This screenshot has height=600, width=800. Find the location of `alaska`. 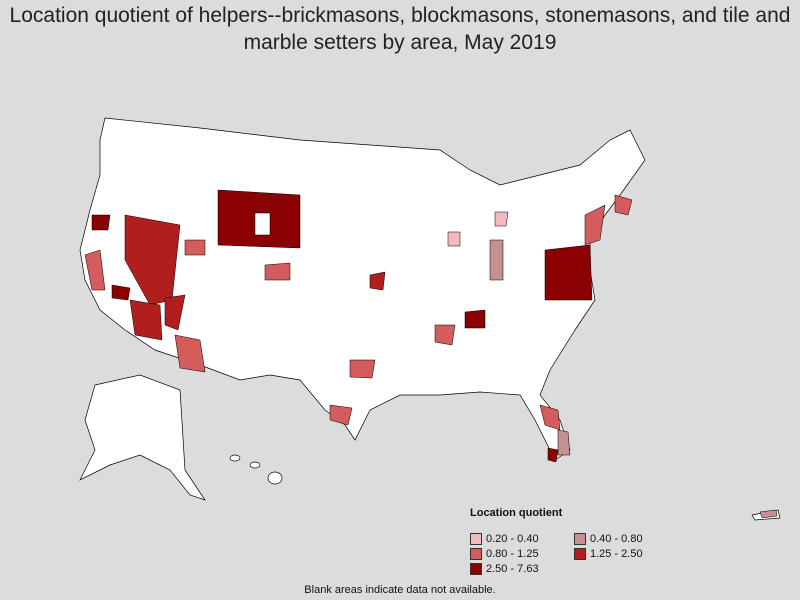

alaska is located at coordinates (142, 437).